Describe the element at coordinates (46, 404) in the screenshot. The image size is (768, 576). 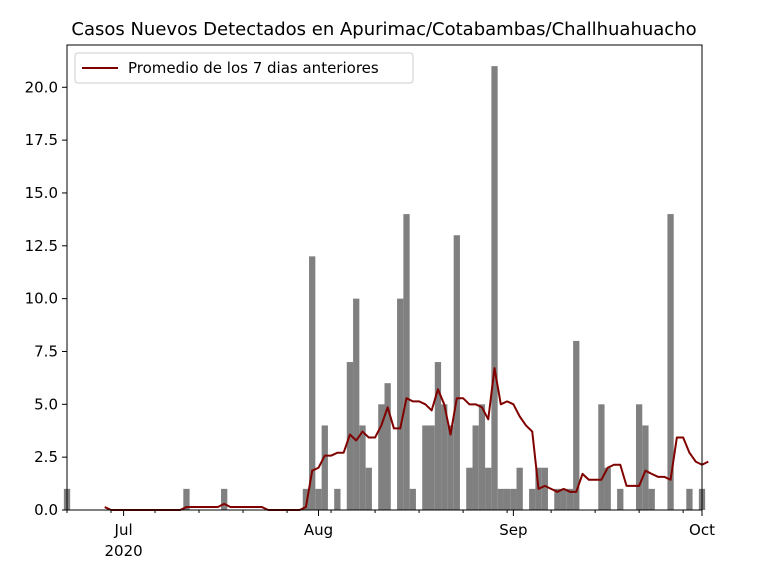
I see `y-tick-label: 5.0` at that location.